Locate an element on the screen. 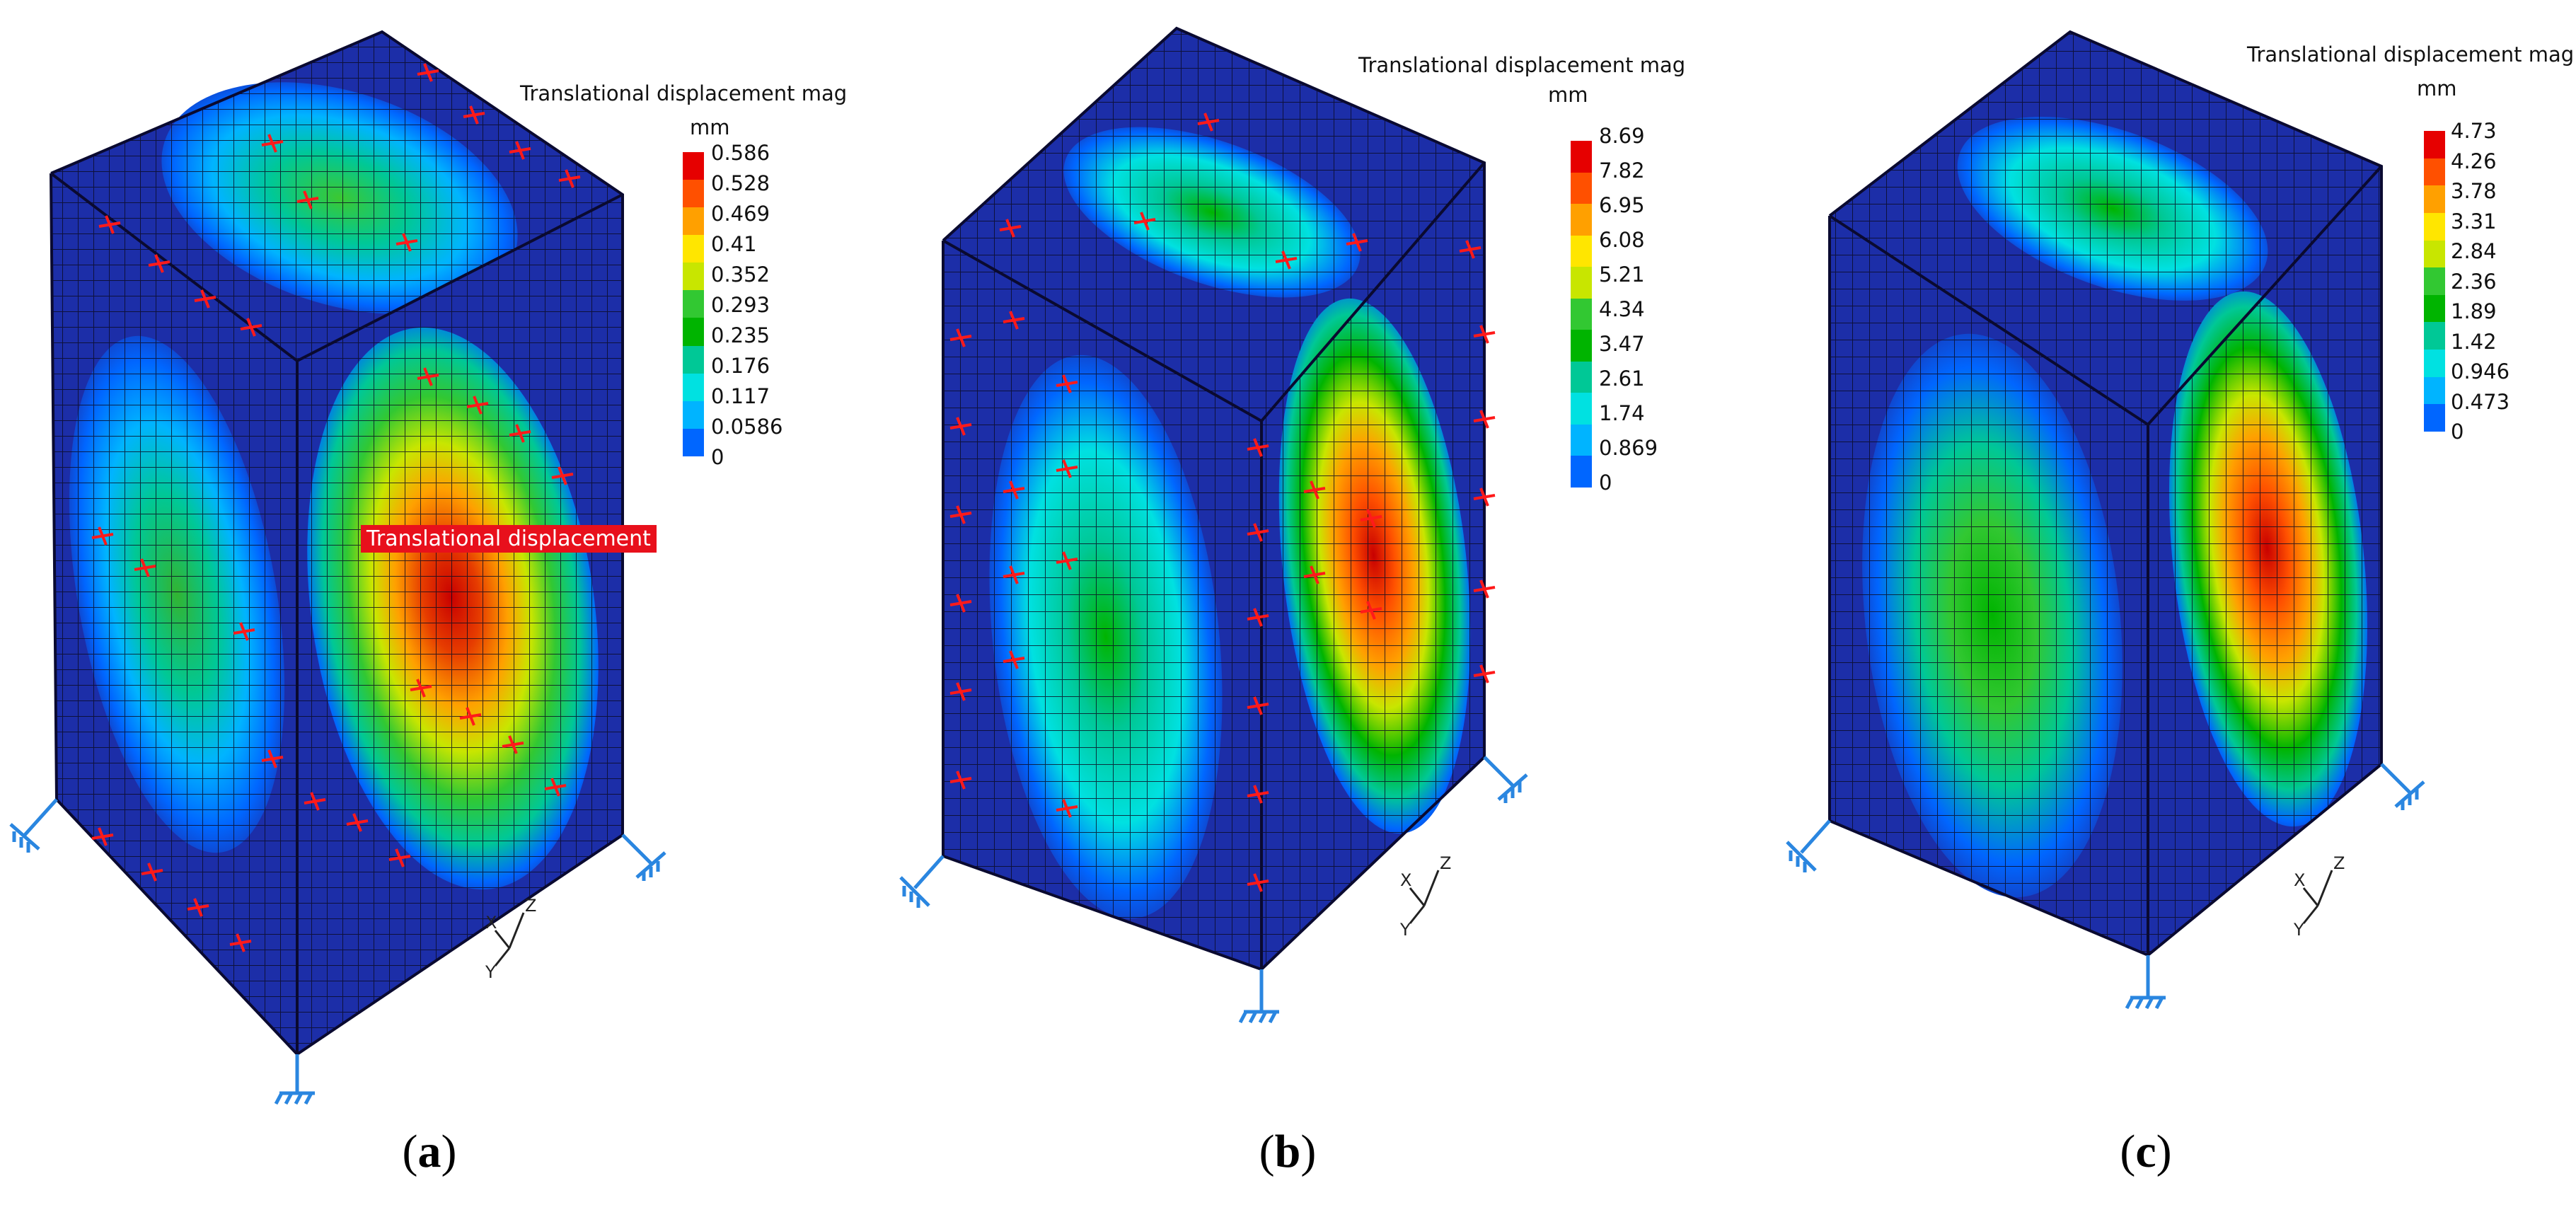  legend-tick-label: 4.26 is located at coordinates (2474, 161).